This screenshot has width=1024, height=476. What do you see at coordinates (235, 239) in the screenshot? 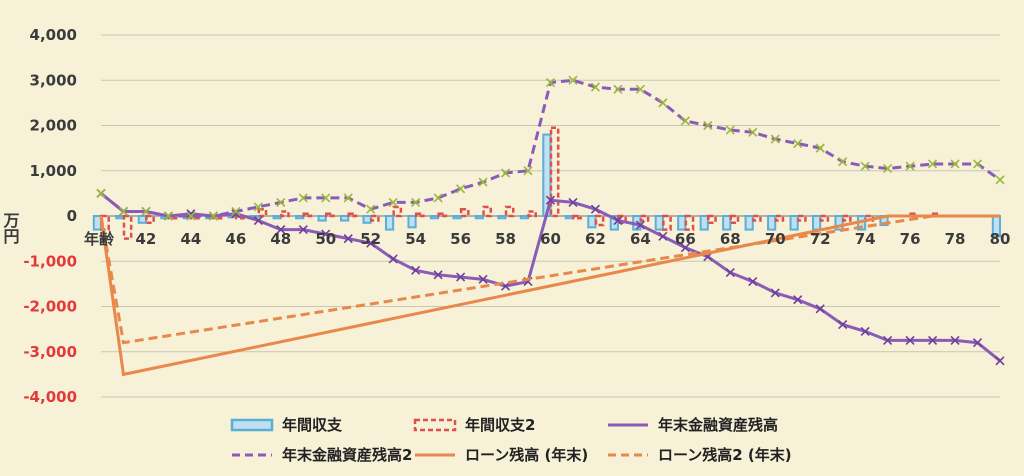
I see `x-tick-label: 46` at bounding box center [235, 239].